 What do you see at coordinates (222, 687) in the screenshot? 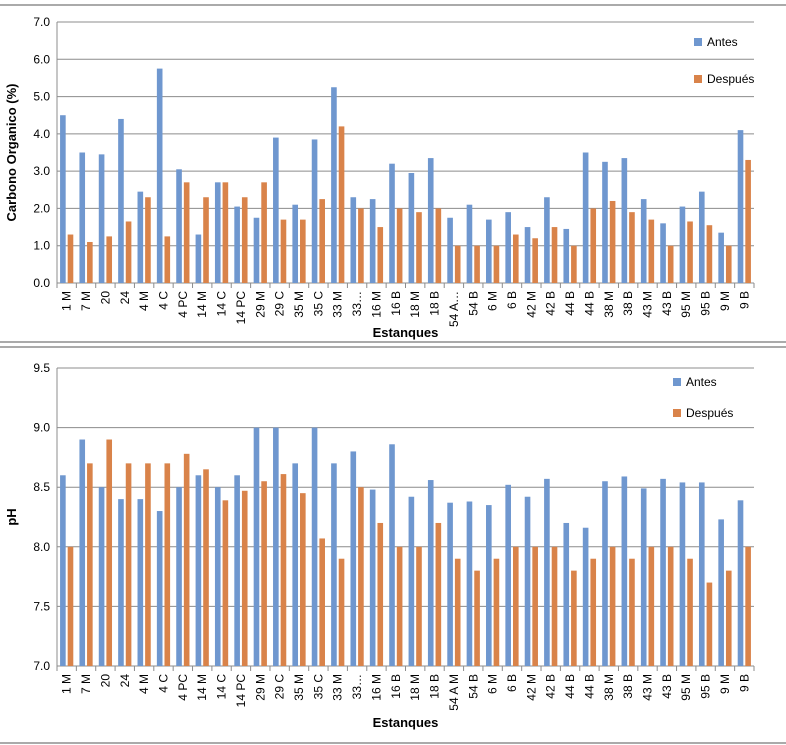
I see `x-tick-label: 14 C` at bounding box center [222, 687].